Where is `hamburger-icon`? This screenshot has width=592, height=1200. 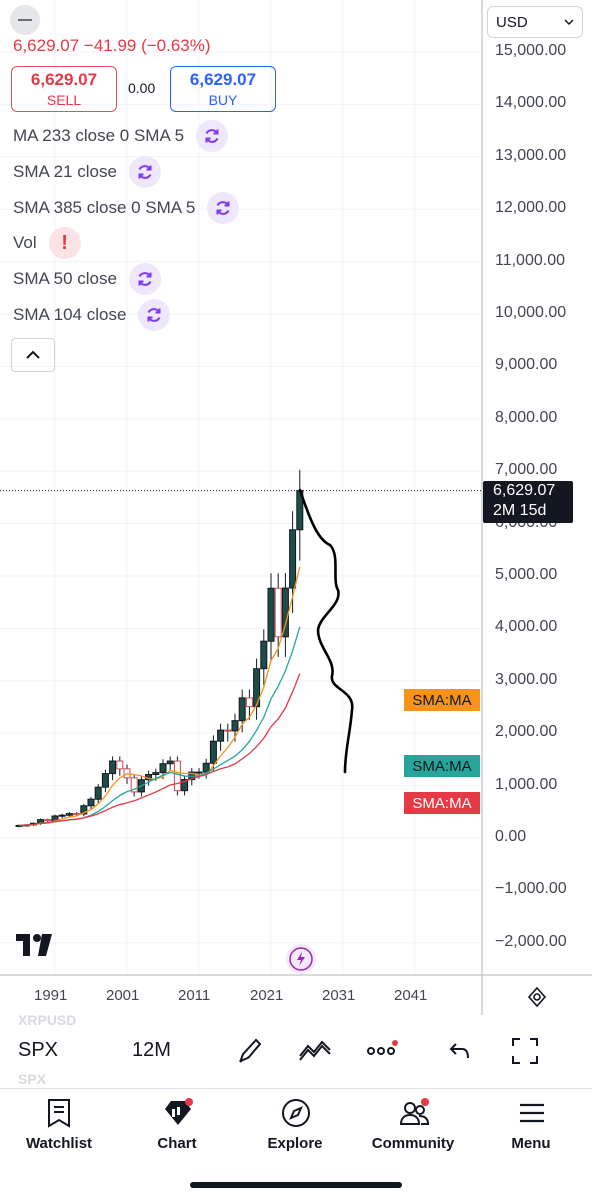
hamburger-icon is located at coordinates (532, 1113).